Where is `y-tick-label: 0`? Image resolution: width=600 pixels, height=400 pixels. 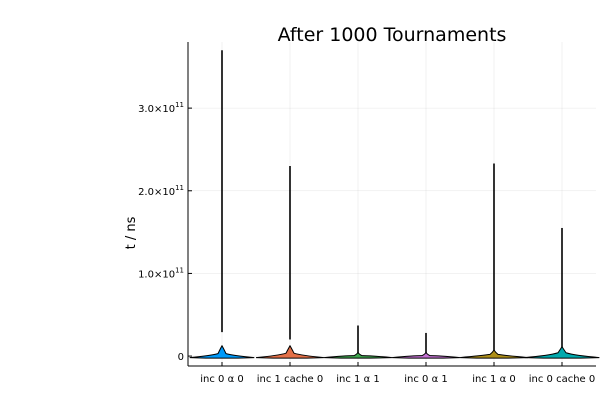 y-tick-label: 0 is located at coordinates (181, 357).